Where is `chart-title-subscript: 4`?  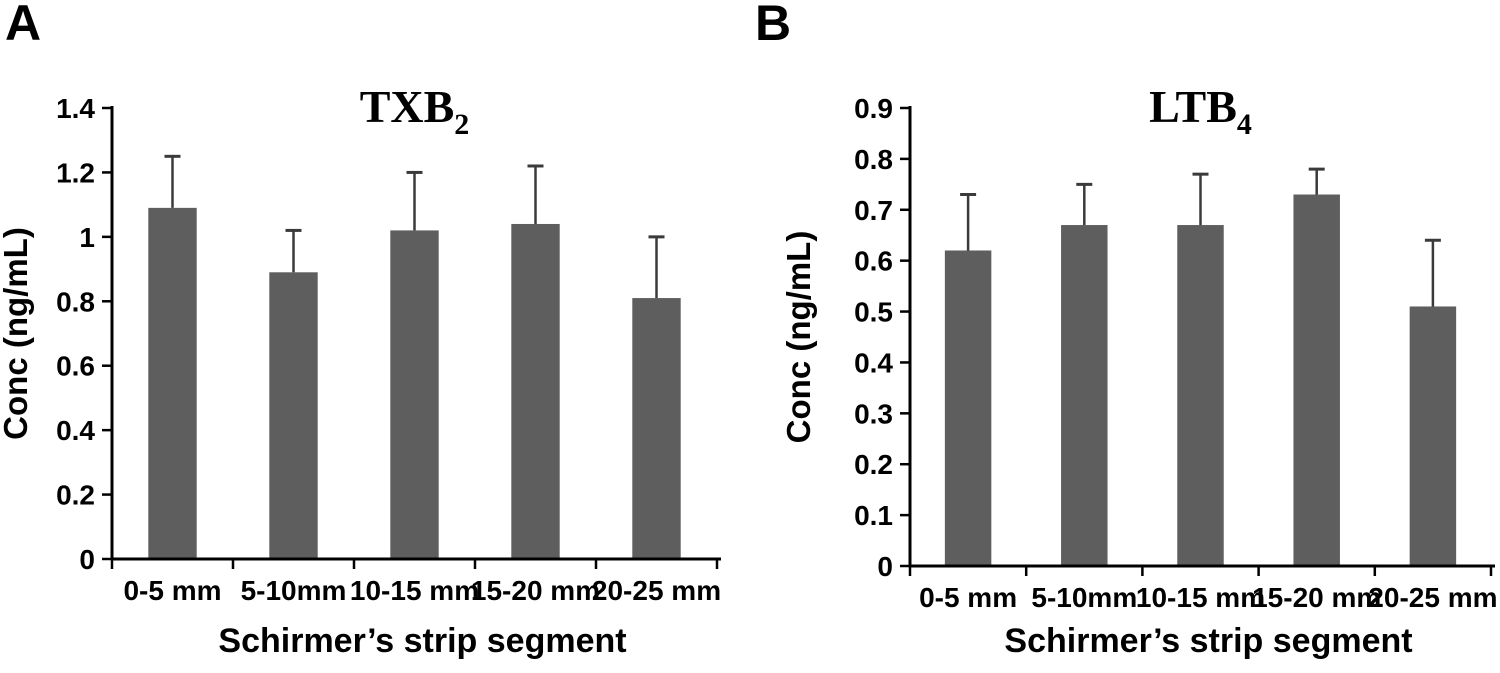
chart-title-subscript: 4 is located at coordinates (1244, 124).